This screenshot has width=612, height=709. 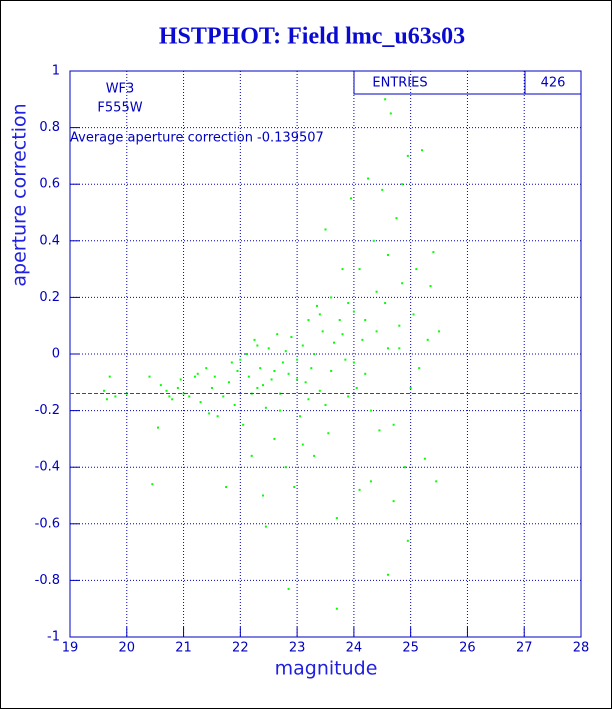 I want to click on x-tick-label: 26, so click(x=467, y=648).